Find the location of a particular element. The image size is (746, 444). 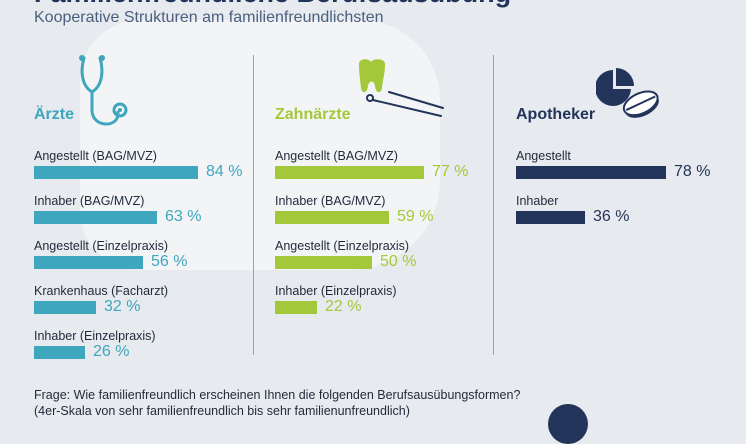

group-title-zahnaerzte: Zahnärzte is located at coordinates (313, 114).